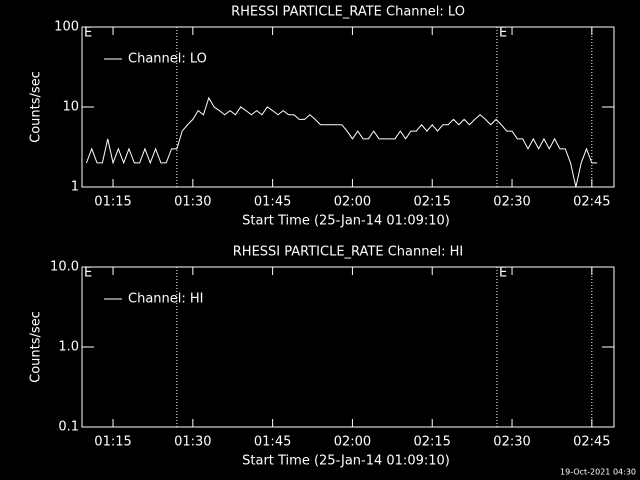 The height and width of the screenshot is (480, 640). I want to click on chart-title: RHESSI PARTICLE_RATE Channel: HI, so click(348, 252).